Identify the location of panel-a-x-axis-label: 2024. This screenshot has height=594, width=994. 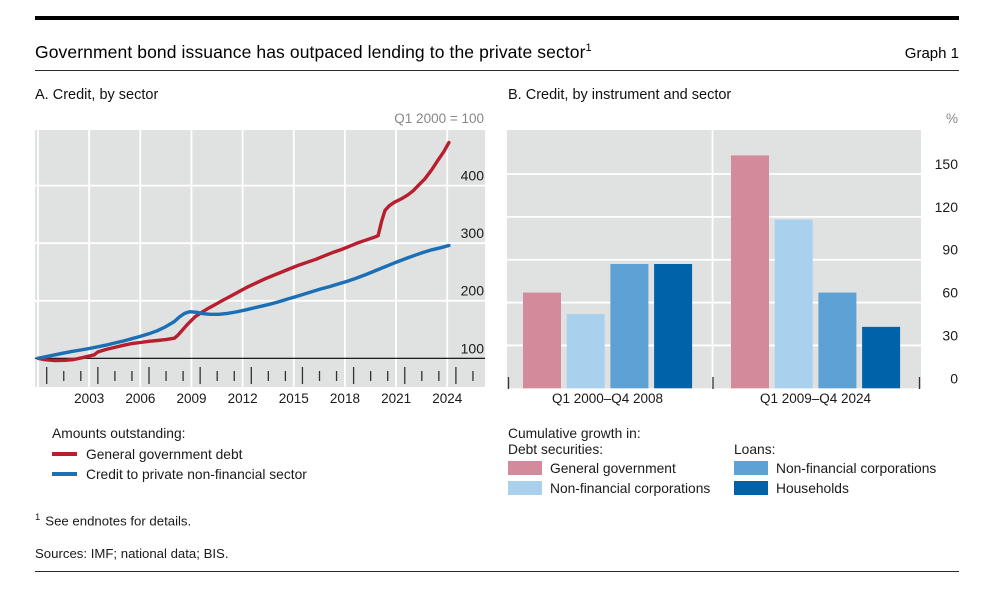
(447, 398).